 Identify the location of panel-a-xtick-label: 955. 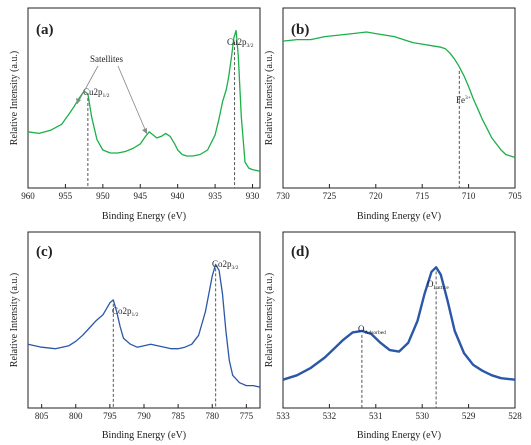
(66, 196).